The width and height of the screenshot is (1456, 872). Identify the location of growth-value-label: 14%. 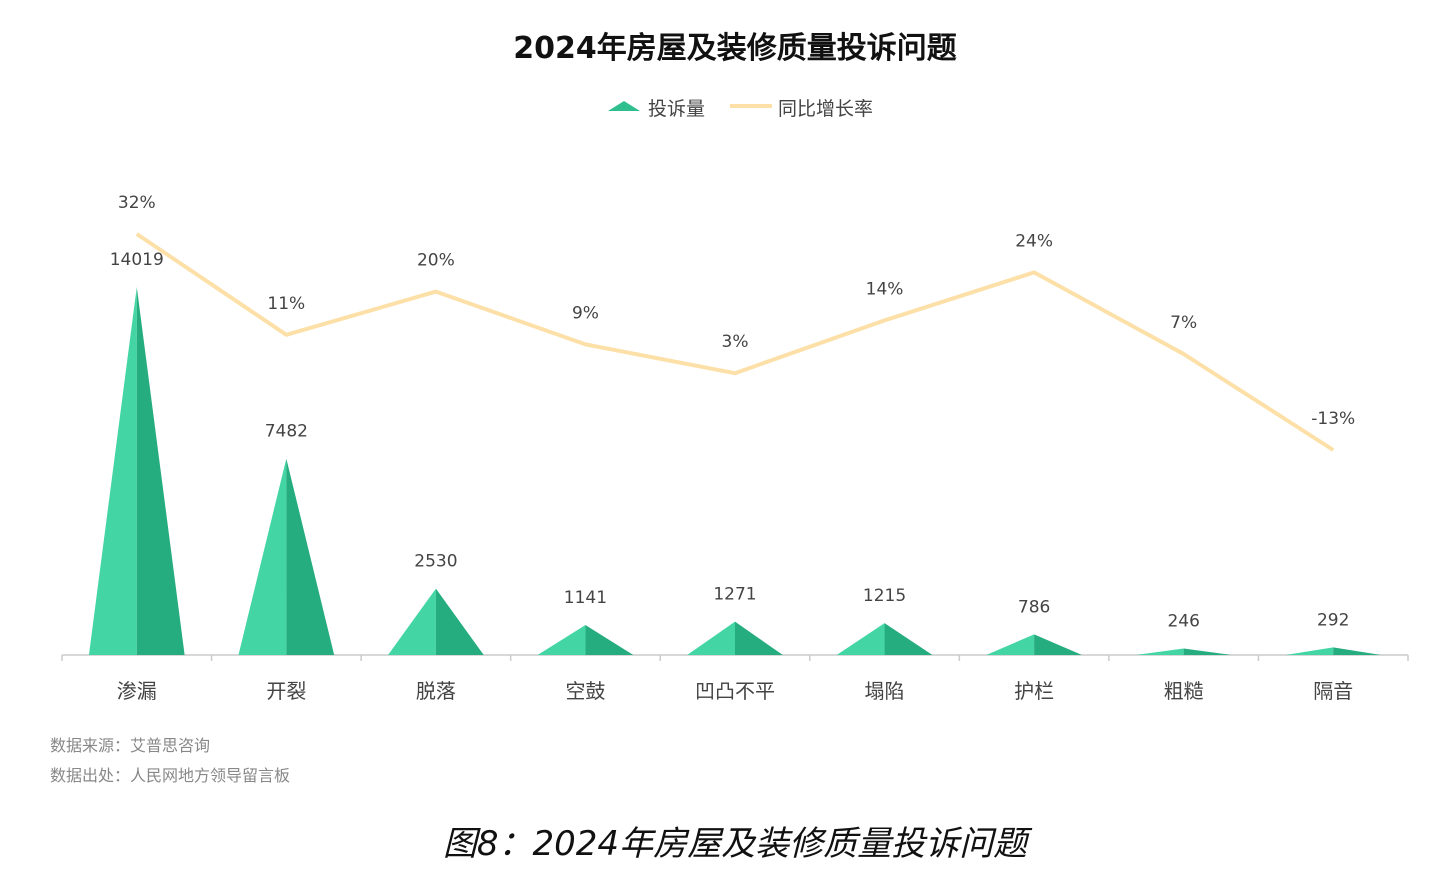
(885, 289).